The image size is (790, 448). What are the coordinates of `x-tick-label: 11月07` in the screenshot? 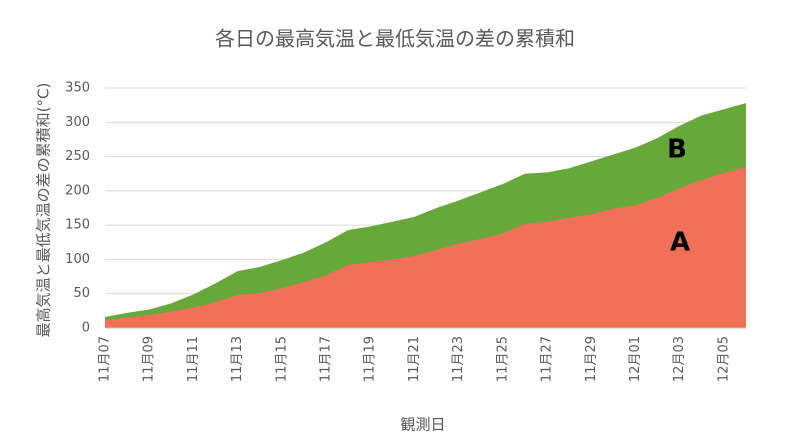 It's located at (105, 359).